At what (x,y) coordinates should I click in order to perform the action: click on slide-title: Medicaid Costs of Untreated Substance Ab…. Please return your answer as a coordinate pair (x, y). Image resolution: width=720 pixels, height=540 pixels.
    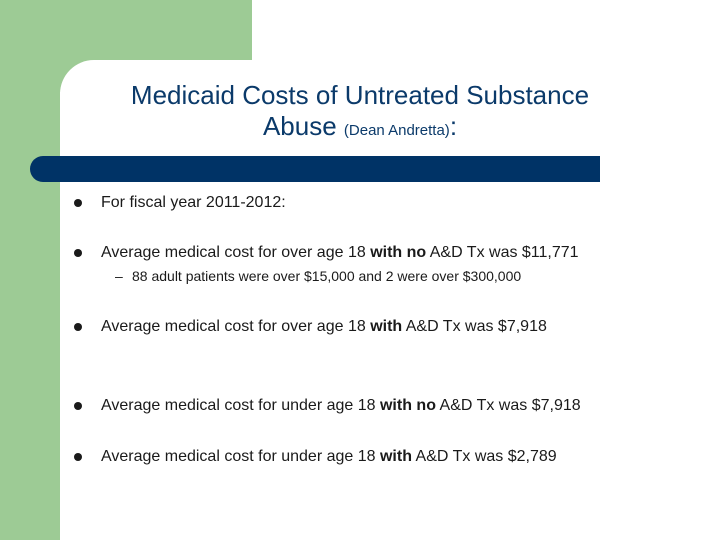
    Looking at the image, I should click on (360, 113).